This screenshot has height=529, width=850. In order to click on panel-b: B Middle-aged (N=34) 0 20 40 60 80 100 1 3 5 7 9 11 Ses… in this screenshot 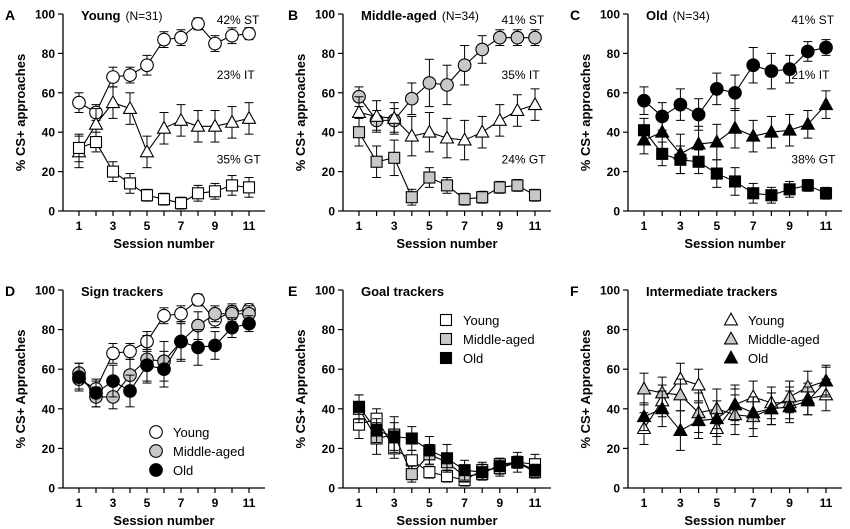, I will do `click(419, 129)`.